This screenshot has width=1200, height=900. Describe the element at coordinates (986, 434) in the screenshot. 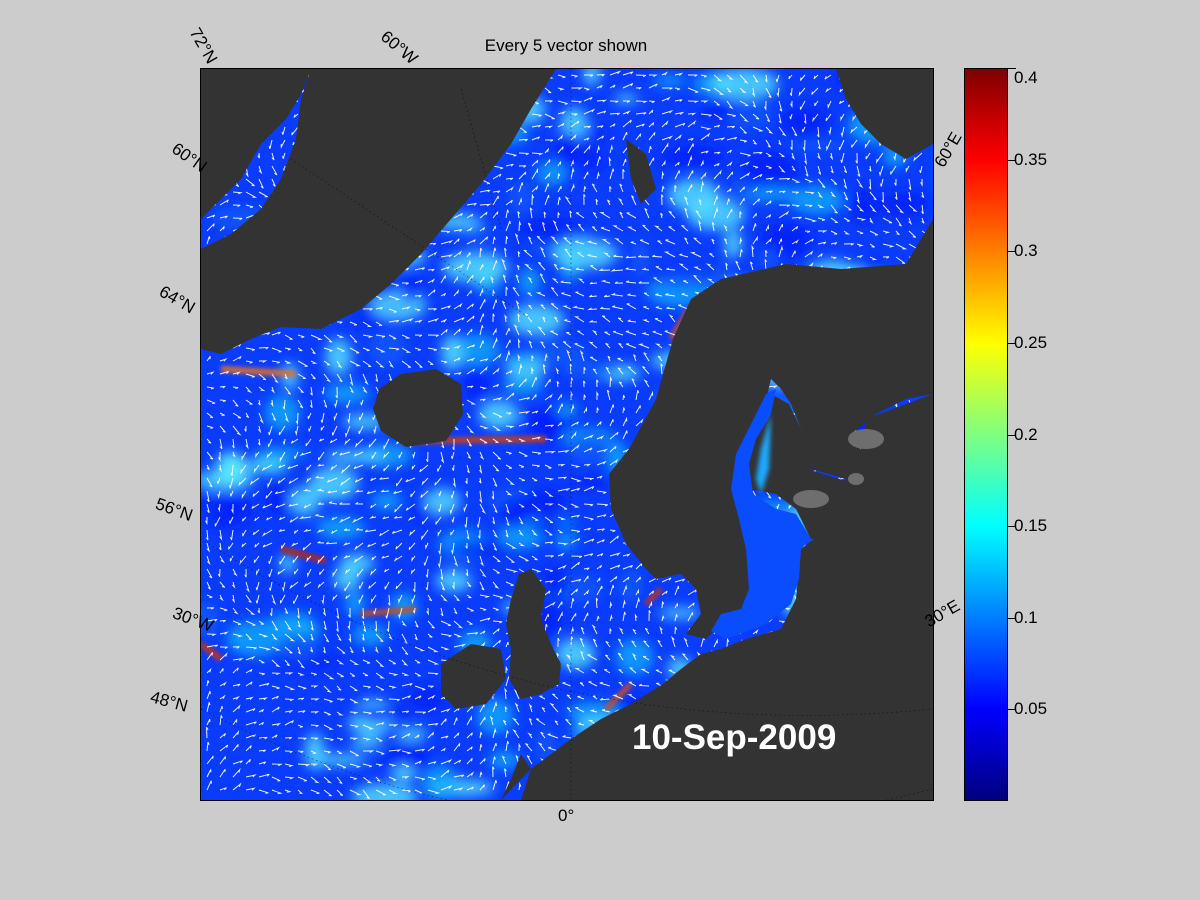

I see `colorbar` at that location.